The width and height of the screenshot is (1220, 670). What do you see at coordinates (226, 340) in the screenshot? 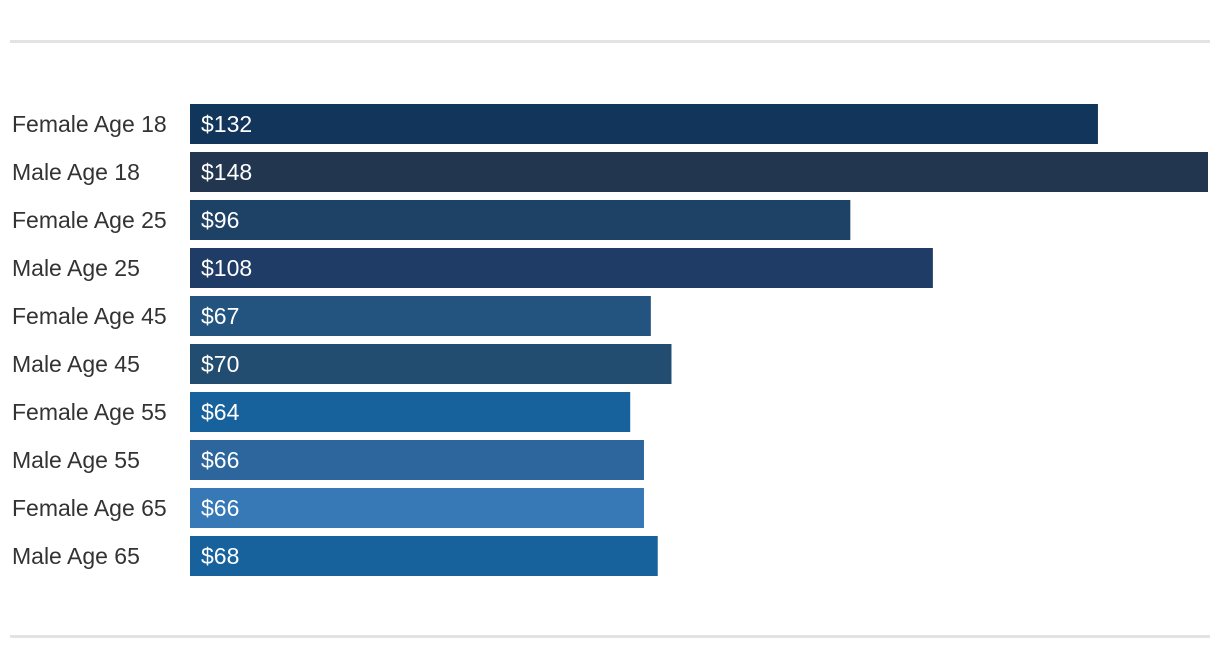
I see `value-labels-layer: $132 $148 $96 $108 $67 $70 $64 $66 $66 $68` at bounding box center [226, 340].